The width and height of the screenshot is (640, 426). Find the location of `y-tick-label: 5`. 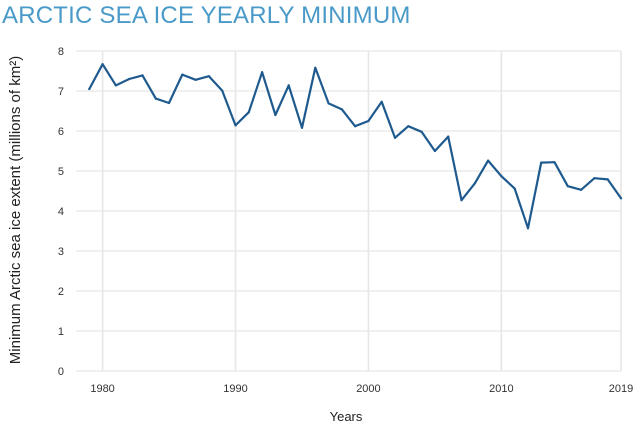

y-tick-label: 5 is located at coordinates (61, 172).